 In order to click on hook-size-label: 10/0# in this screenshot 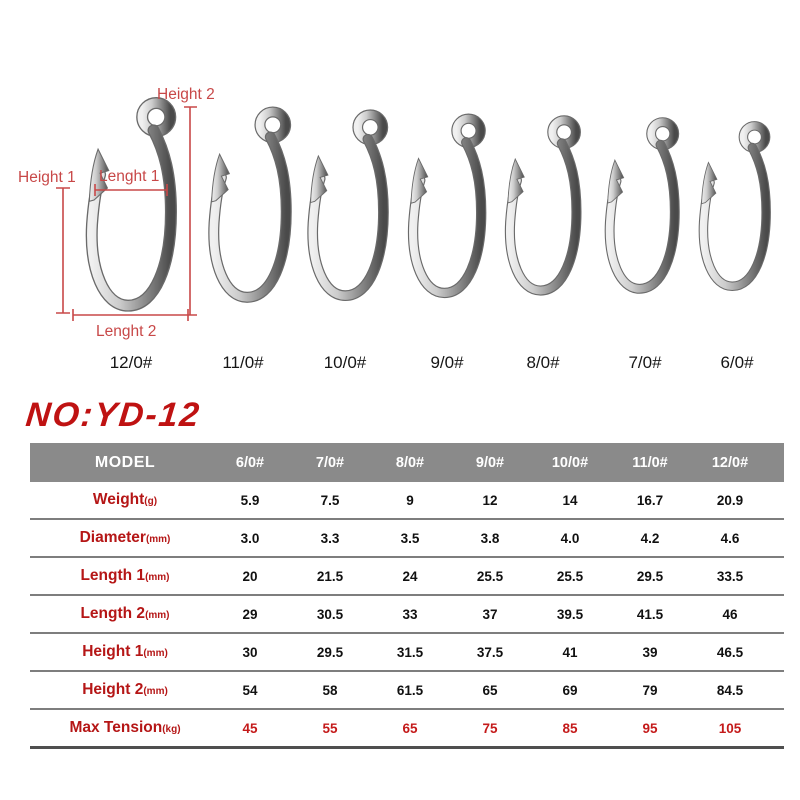, I will do `click(345, 362)`.